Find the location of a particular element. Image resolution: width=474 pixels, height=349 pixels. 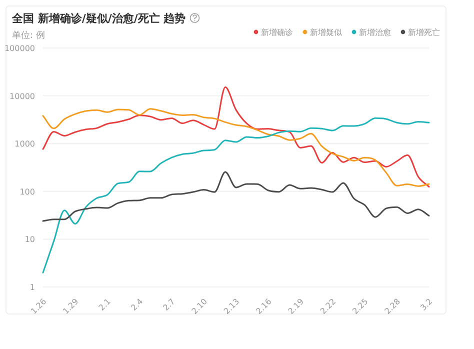

y-tick-label: 100000 is located at coordinates (19, 48).